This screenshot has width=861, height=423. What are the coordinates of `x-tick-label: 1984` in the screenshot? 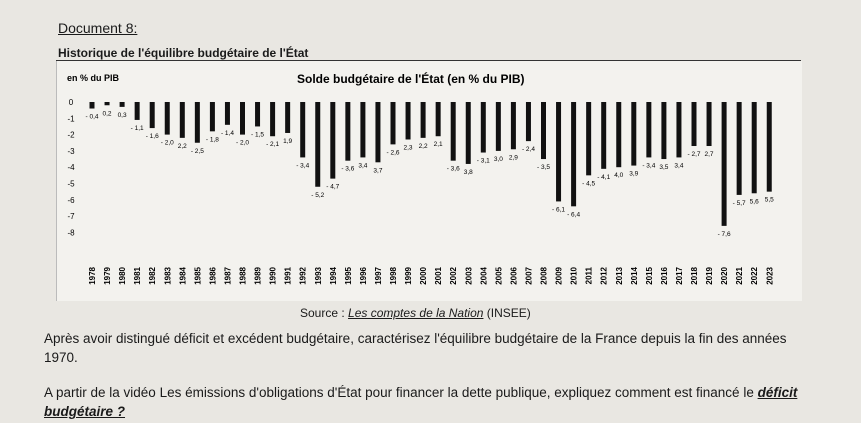 It's located at (182, 275).